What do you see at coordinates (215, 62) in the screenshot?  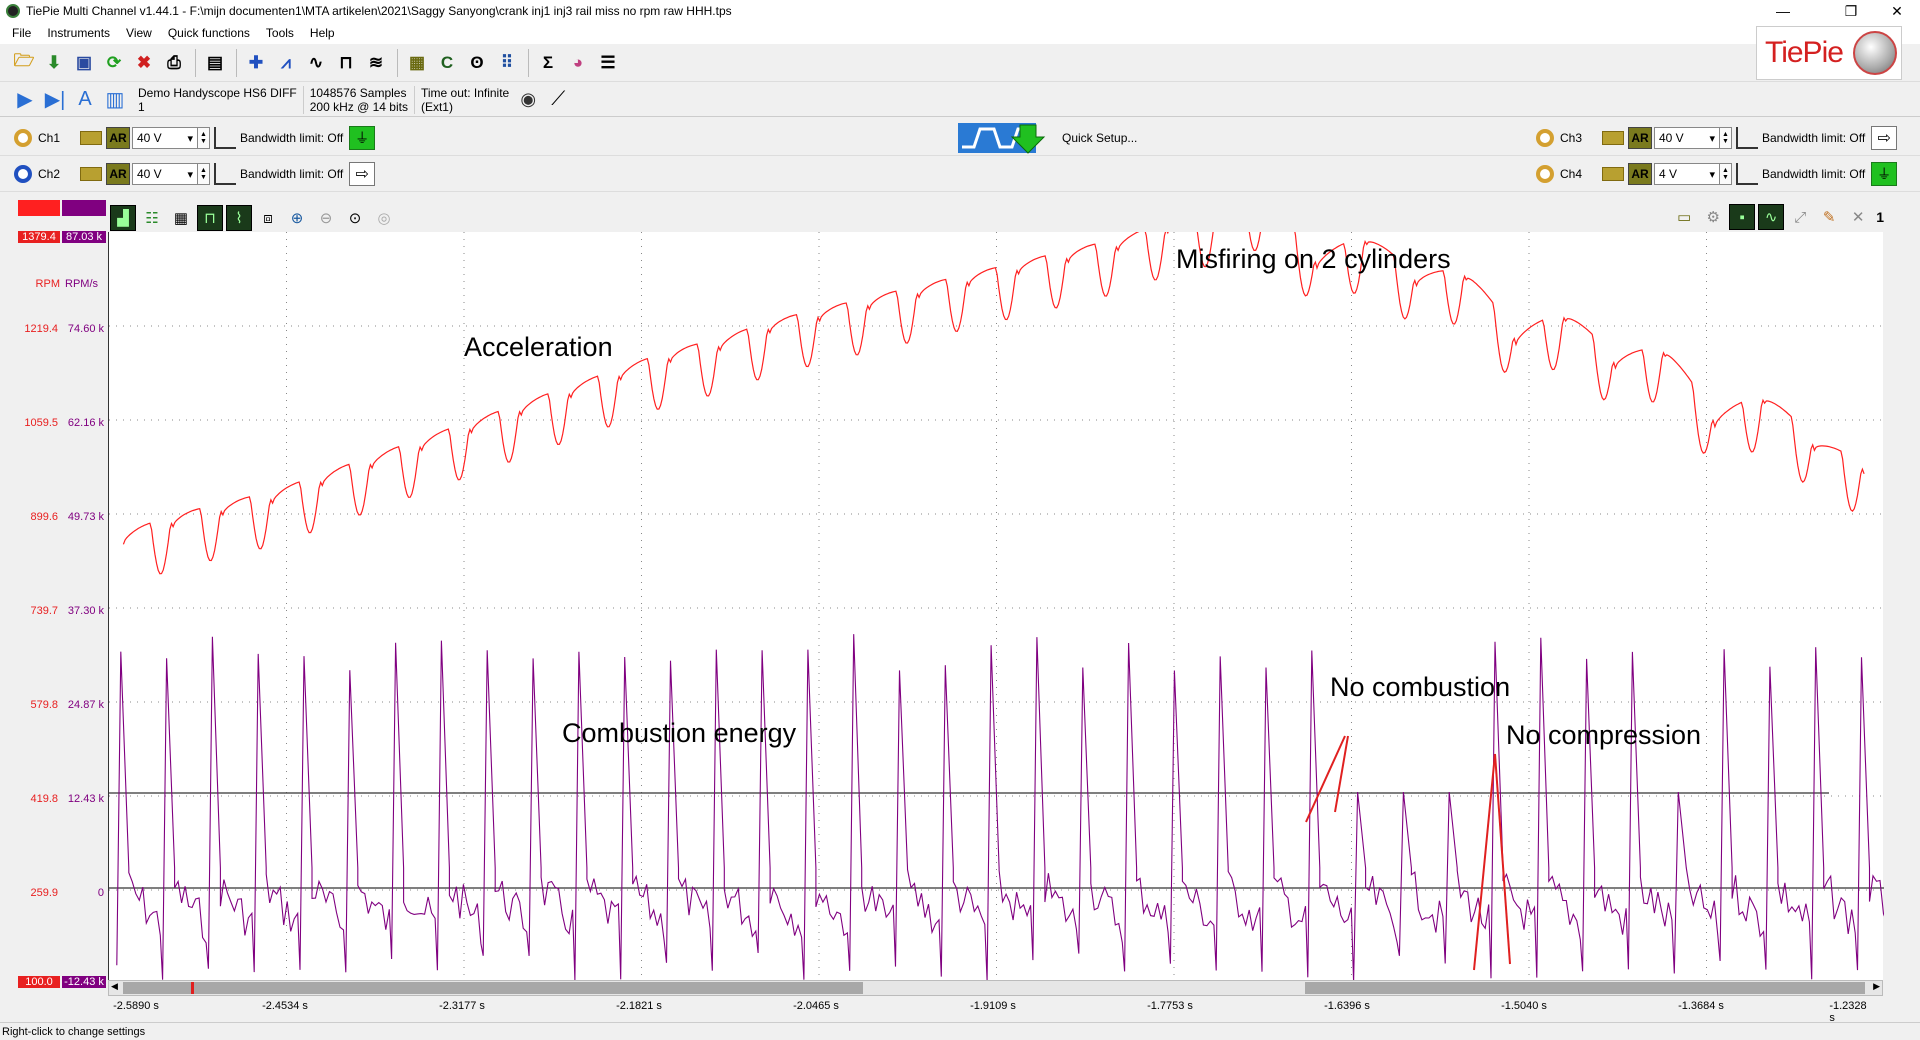 I see `window-icon: ▤` at bounding box center [215, 62].